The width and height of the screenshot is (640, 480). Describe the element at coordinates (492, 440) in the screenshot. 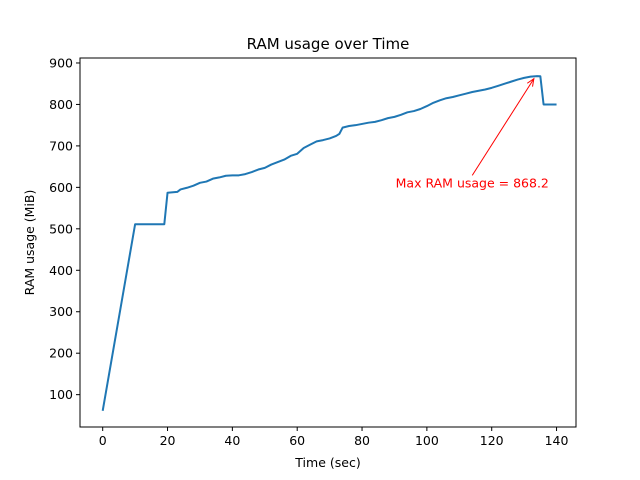

I see `x-tick-label: 120` at that location.